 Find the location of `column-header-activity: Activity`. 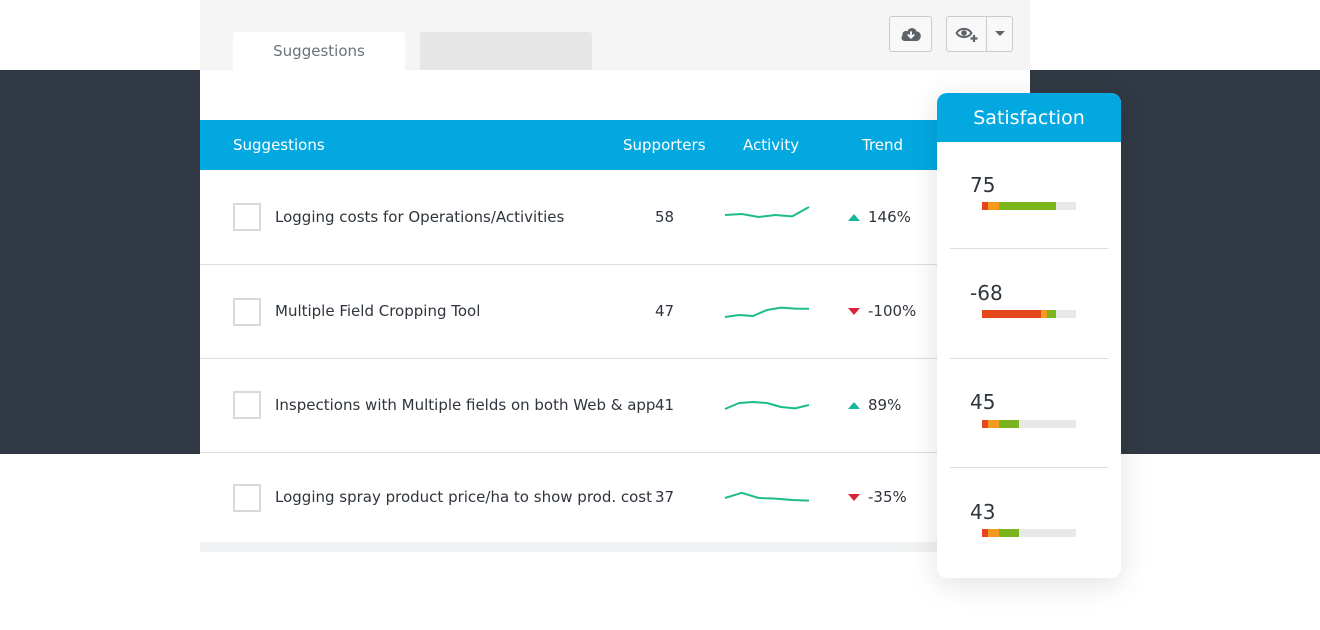

column-header-activity: Activity is located at coordinates (771, 145).